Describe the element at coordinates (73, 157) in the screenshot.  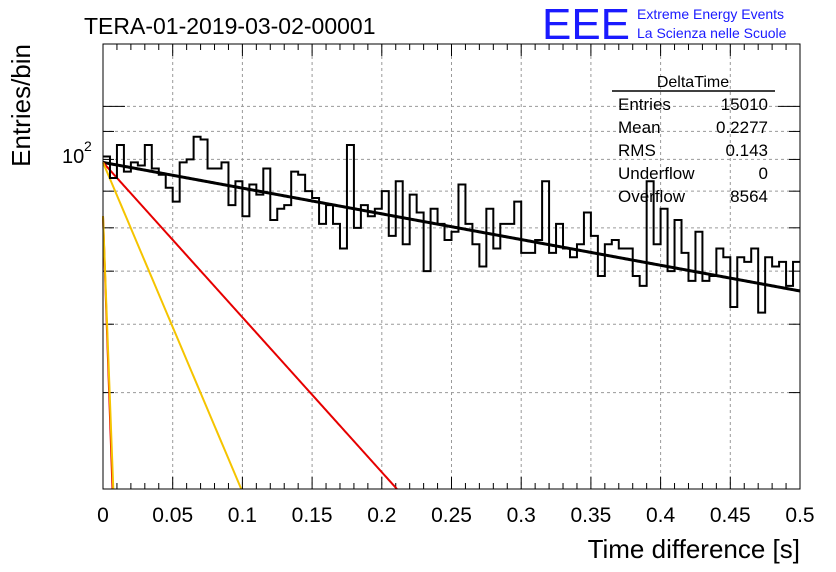
I see `y-tick-label-base: 10` at that location.